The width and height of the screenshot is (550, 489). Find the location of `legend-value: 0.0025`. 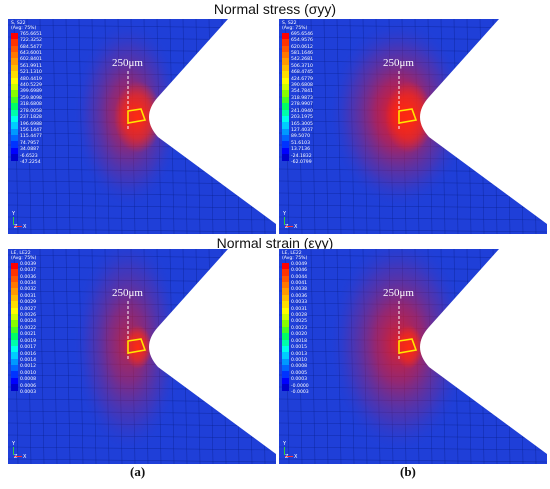

legend-value: 0.0025 is located at coordinates (299, 322).